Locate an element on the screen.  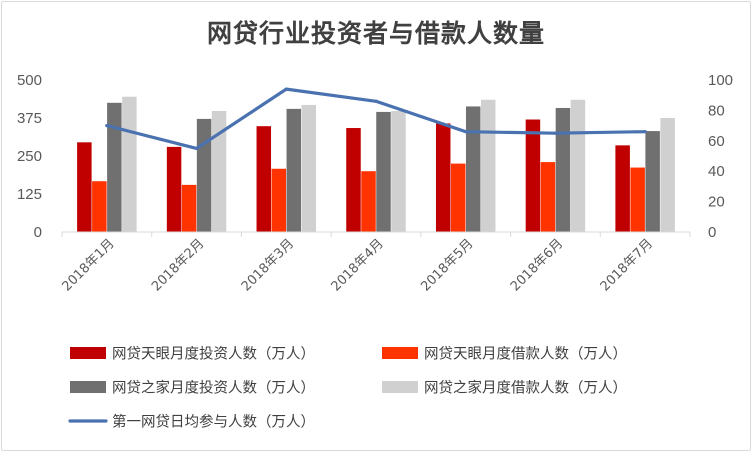
legend-label: 网贷之家月度投资人数（万人） is located at coordinates (213, 388).